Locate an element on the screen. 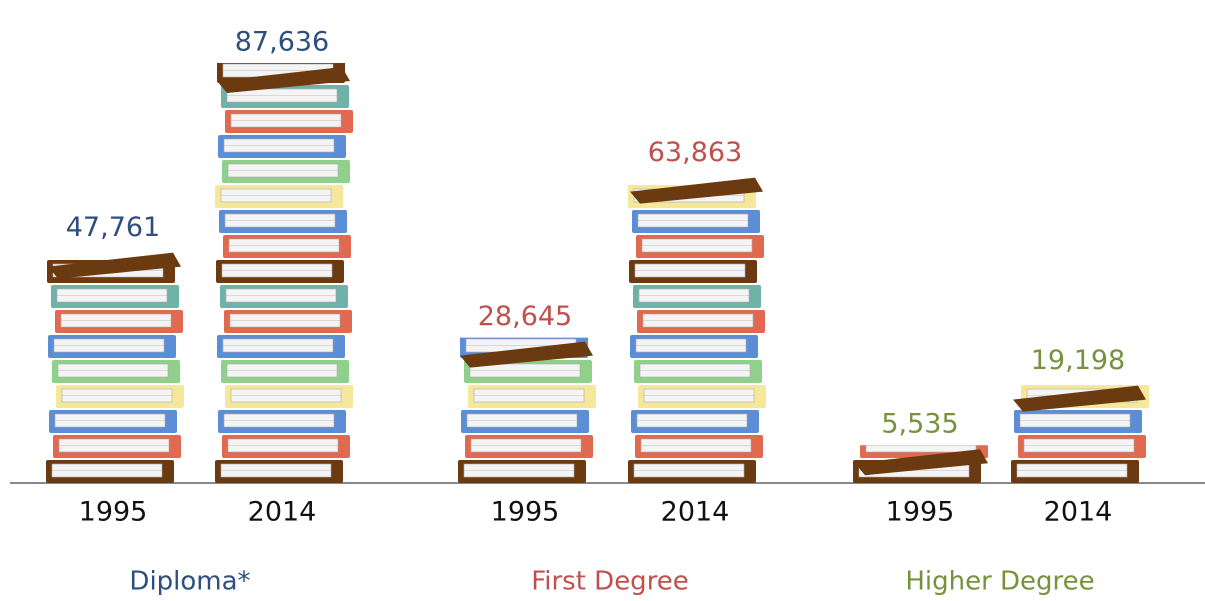 This screenshot has height=601, width=1205. value-label: 19,198 is located at coordinates (1078, 360).